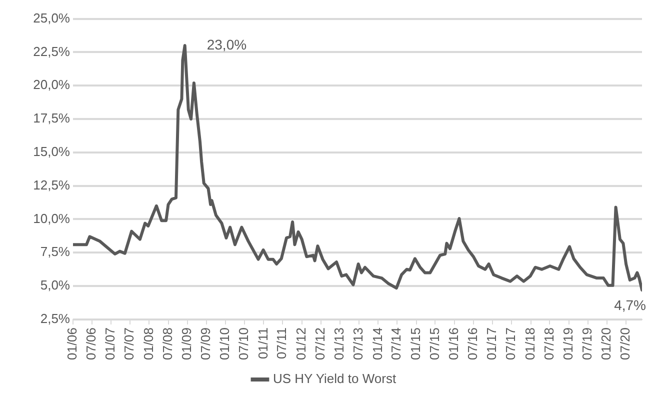  Describe the element at coordinates (568, 343) in the screenshot. I see `x-tick-label: 01/19` at that location.